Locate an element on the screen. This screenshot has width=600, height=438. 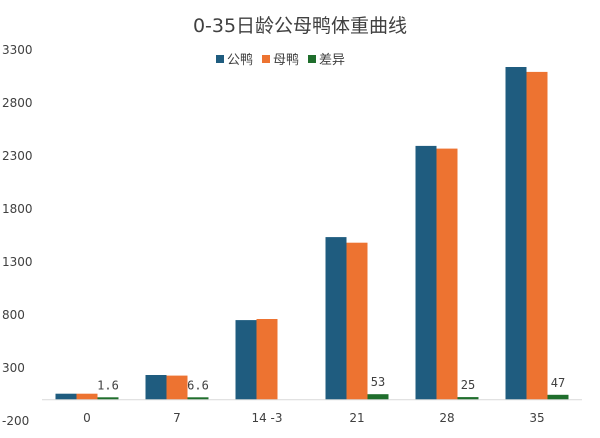
bar-母鸭-7 is located at coordinates (177, 387).